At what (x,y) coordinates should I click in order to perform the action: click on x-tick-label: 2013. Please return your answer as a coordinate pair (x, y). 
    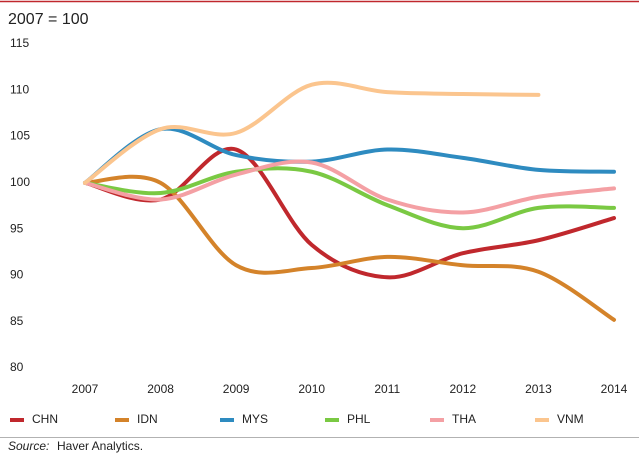
    Looking at the image, I should click on (538, 389).